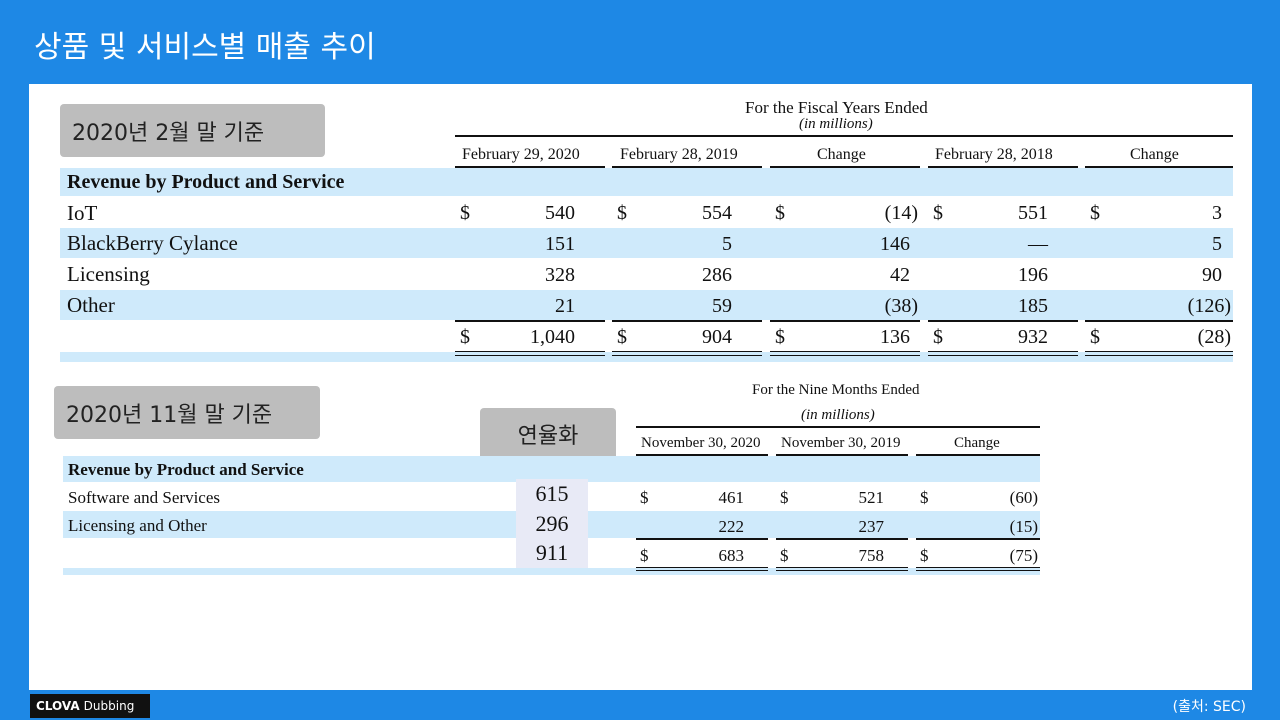  I want to click on table2-col-nov2019: November 30, 2019, so click(841, 443).